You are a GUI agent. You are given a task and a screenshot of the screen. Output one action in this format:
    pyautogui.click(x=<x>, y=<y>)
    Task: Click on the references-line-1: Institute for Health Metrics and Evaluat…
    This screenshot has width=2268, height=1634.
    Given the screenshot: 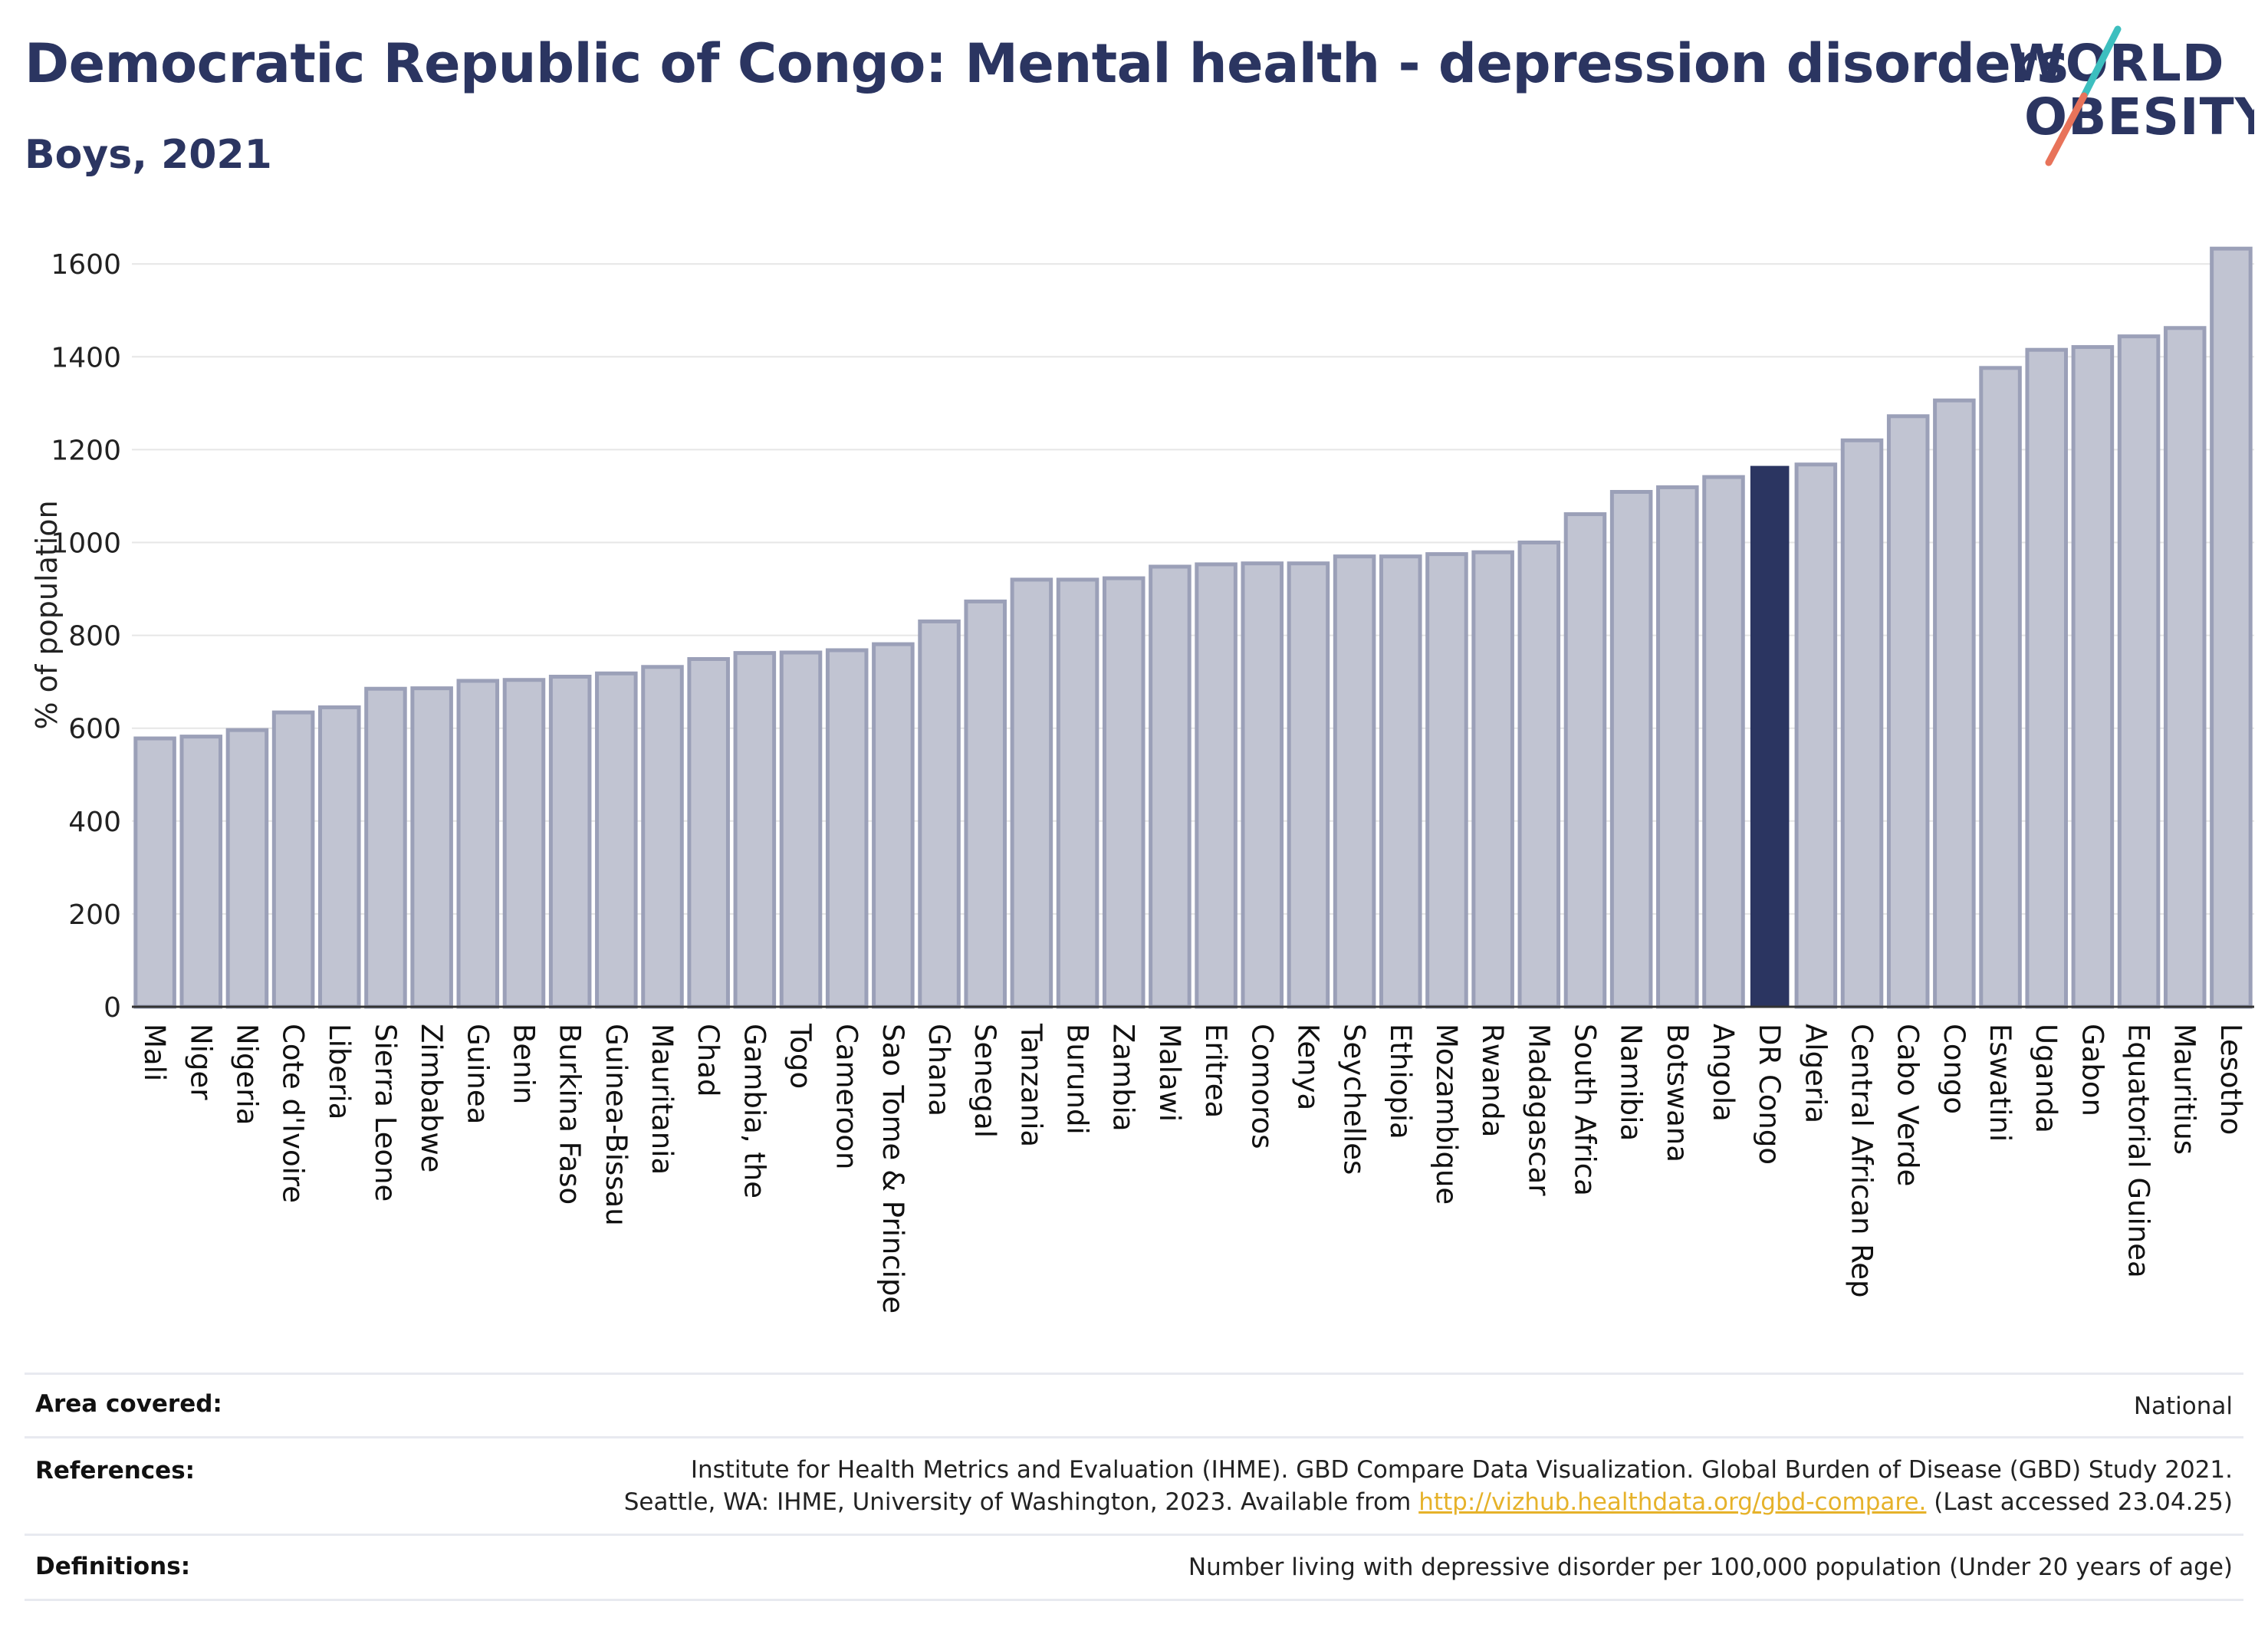 What is the action you would take?
    pyautogui.click(x=1461, y=1470)
    